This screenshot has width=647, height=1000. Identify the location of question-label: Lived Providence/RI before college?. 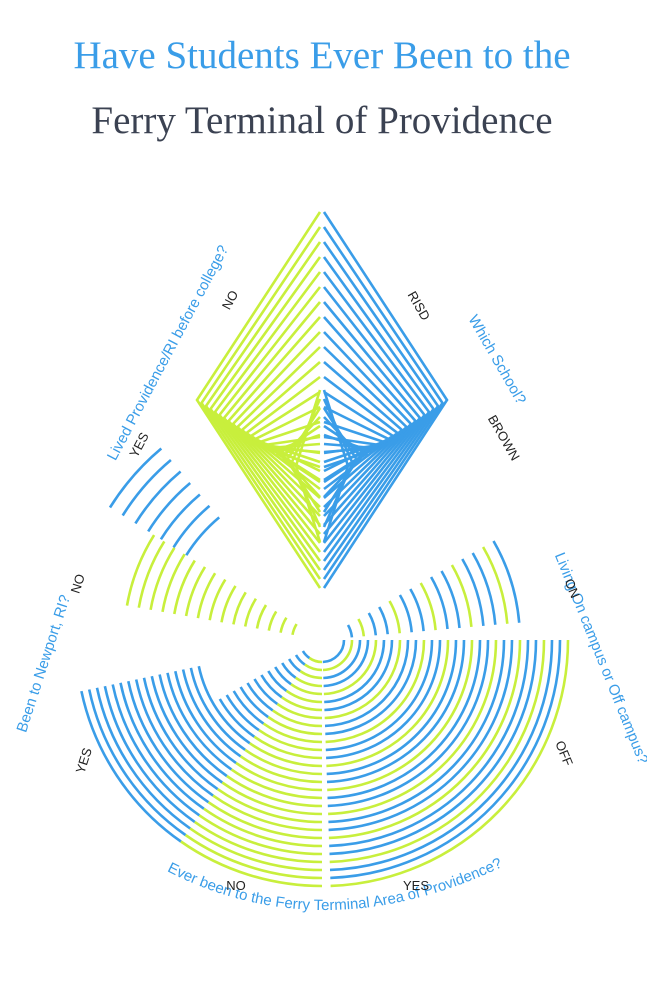
(168, 353).